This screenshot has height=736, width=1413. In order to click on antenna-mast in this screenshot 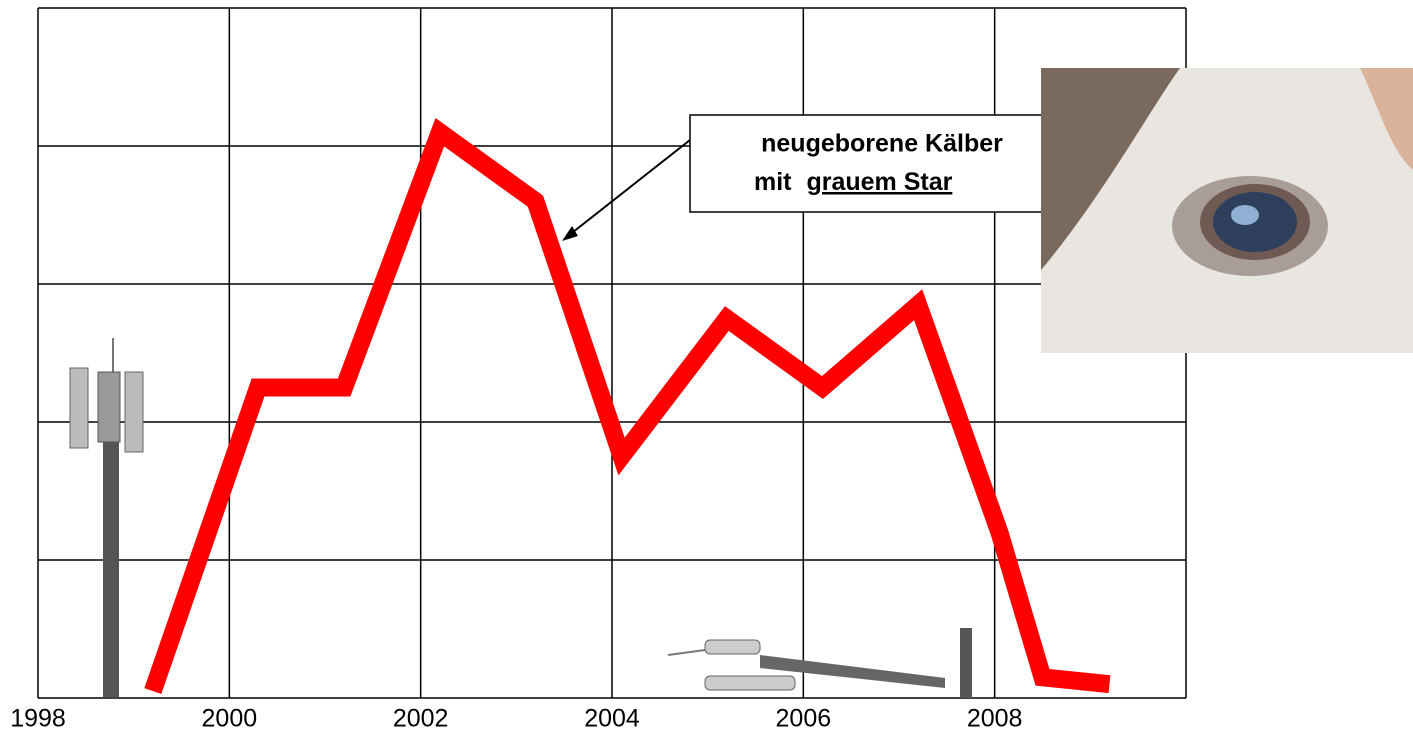, I will do `click(819, 663)`.